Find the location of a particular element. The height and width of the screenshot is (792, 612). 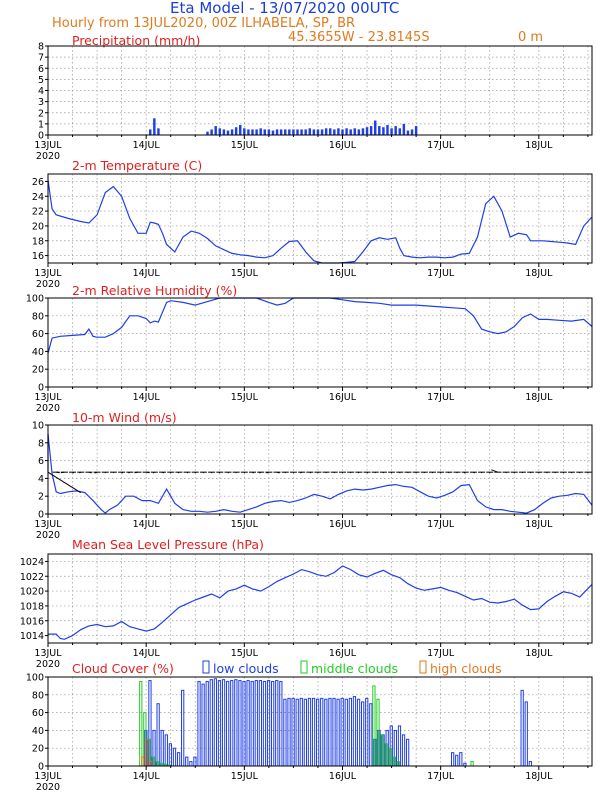

wind-xtick-label: 15JUL is located at coordinates (245, 524).